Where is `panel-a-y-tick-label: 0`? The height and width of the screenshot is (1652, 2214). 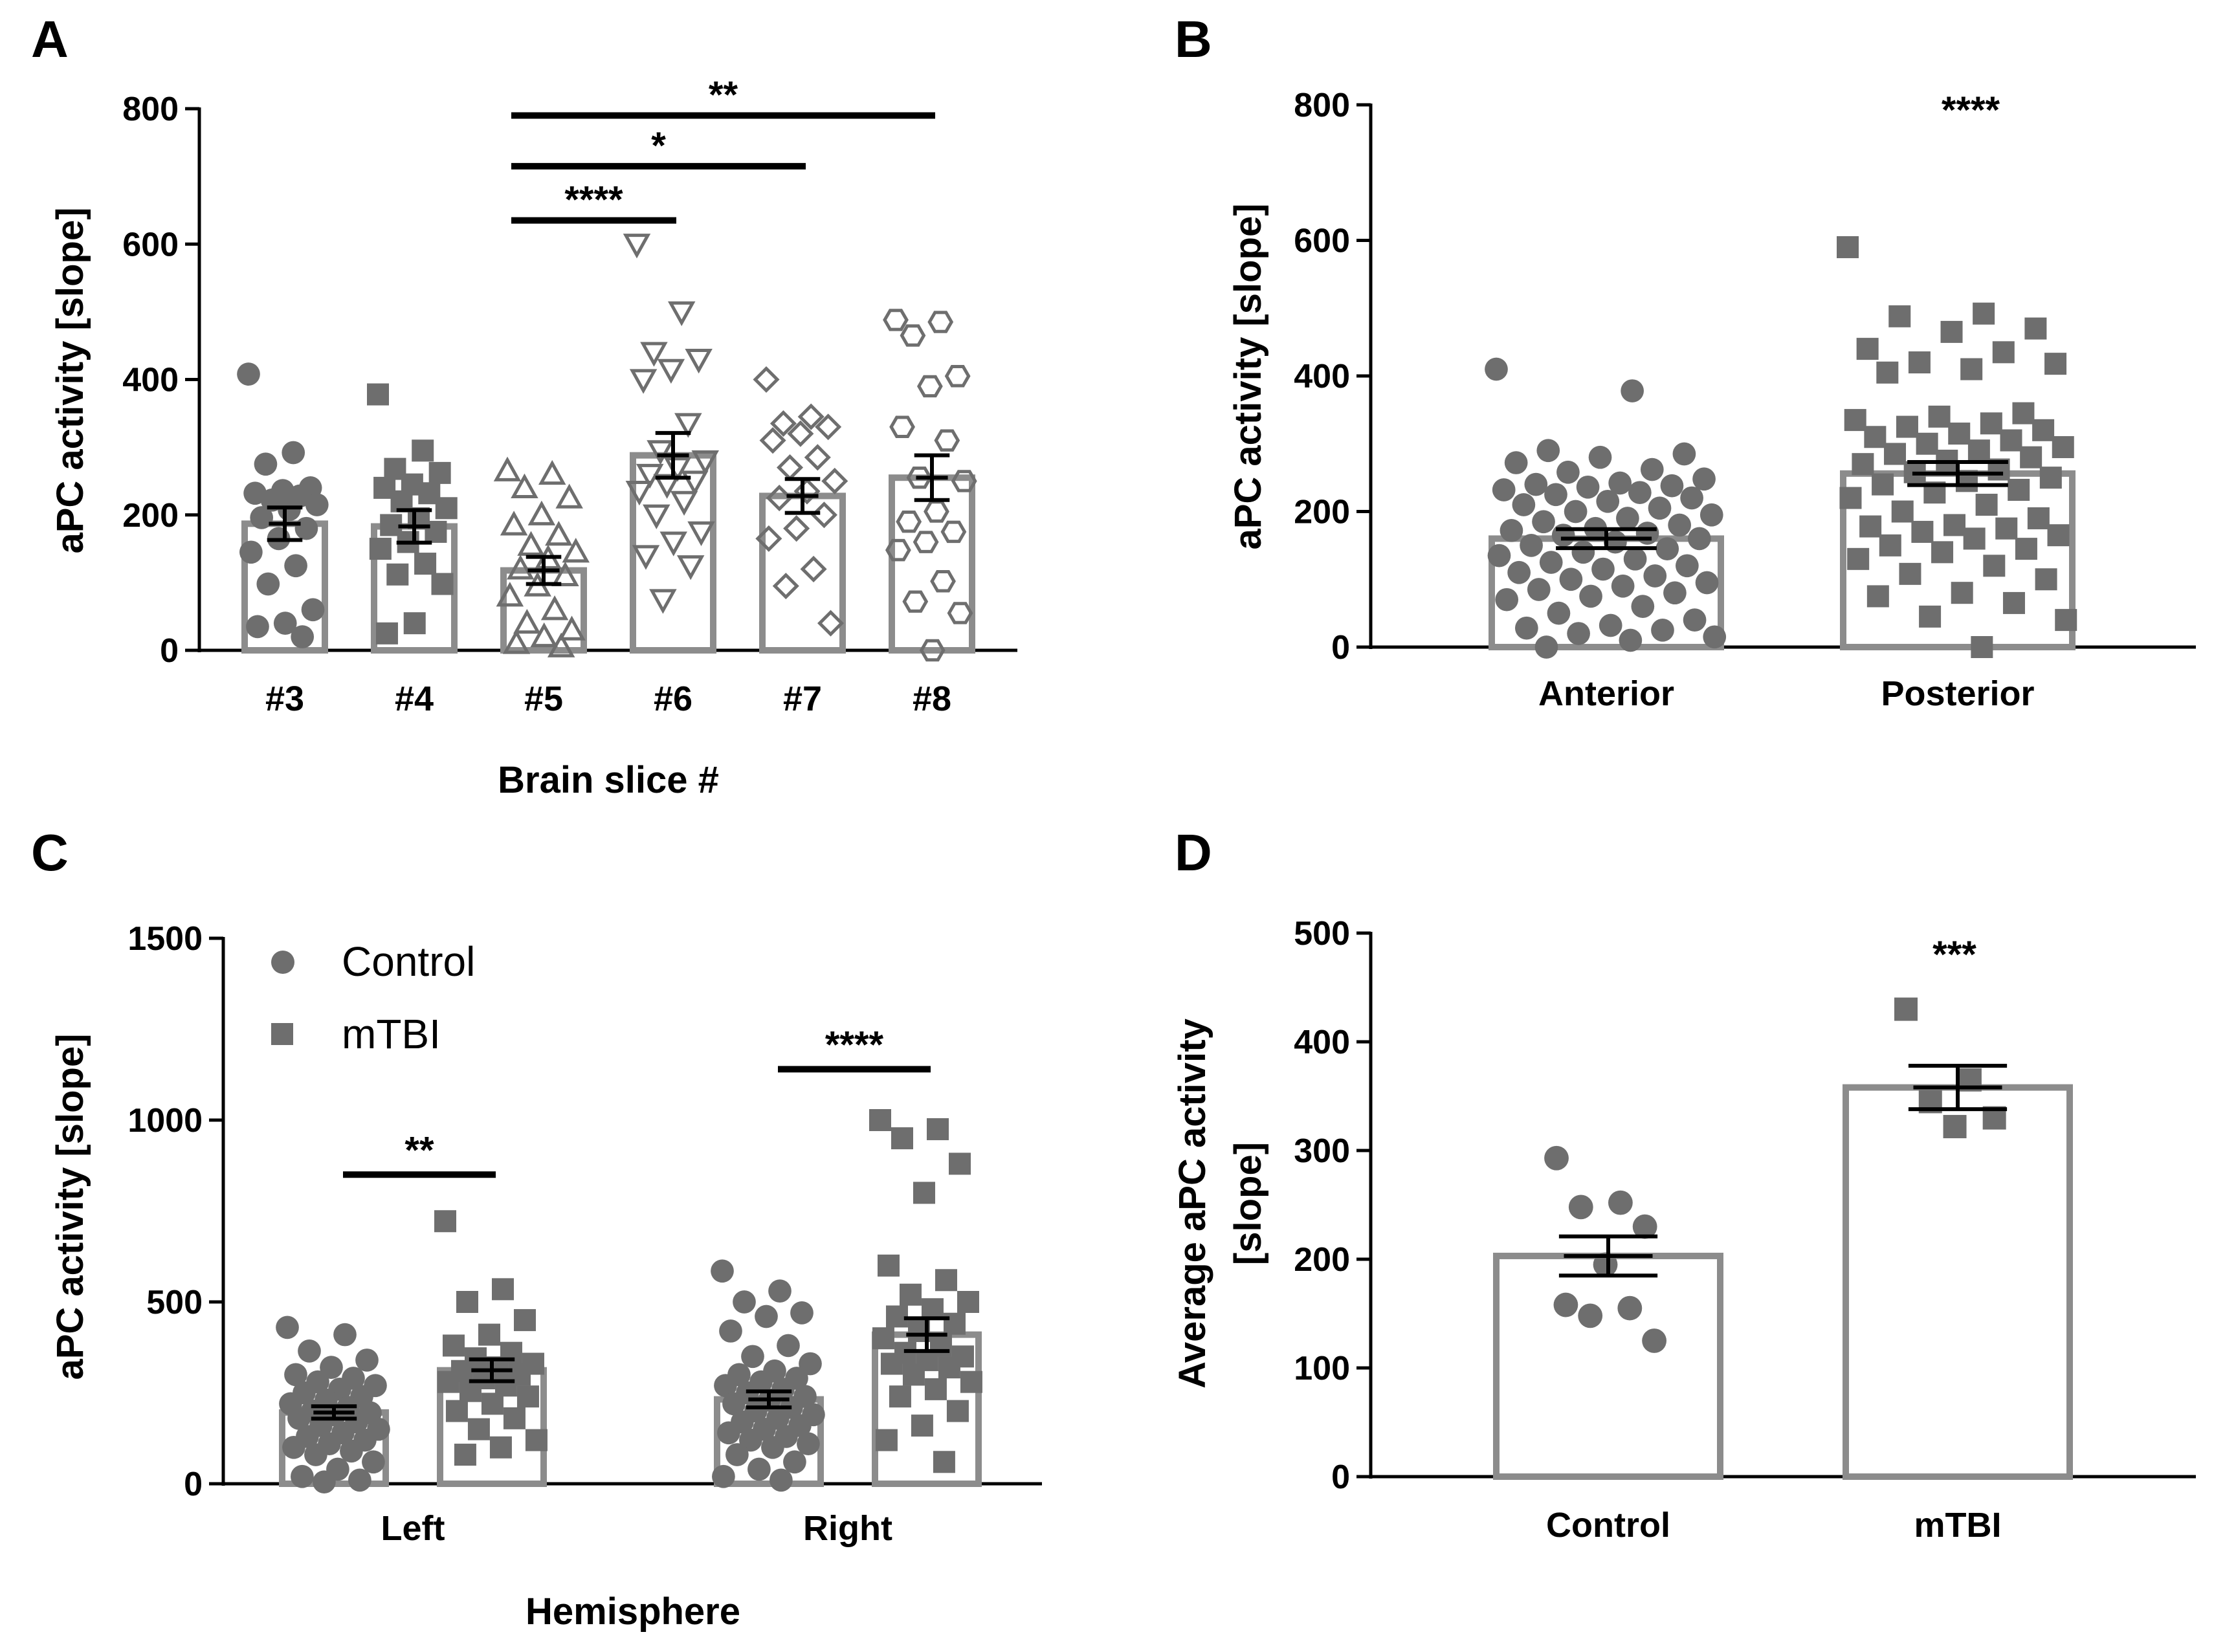 panel-a-y-tick-label: 0 is located at coordinates (169, 651).